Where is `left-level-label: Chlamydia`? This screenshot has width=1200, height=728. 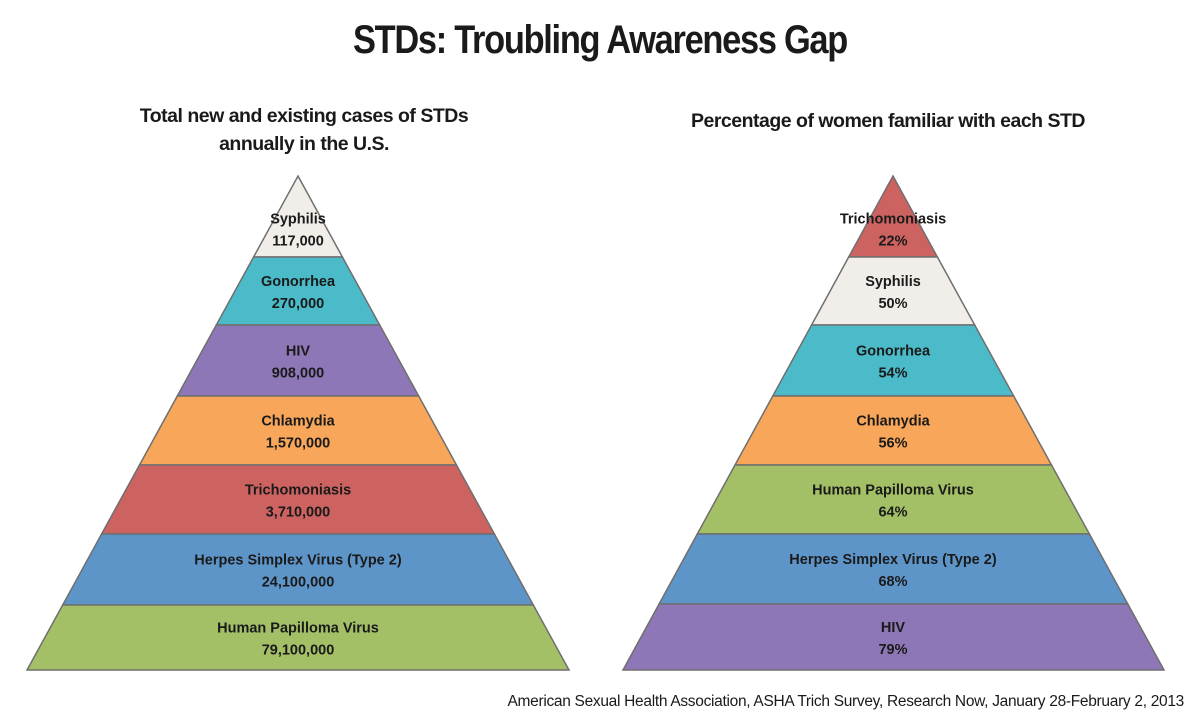
left-level-label: Chlamydia is located at coordinates (298, 422).